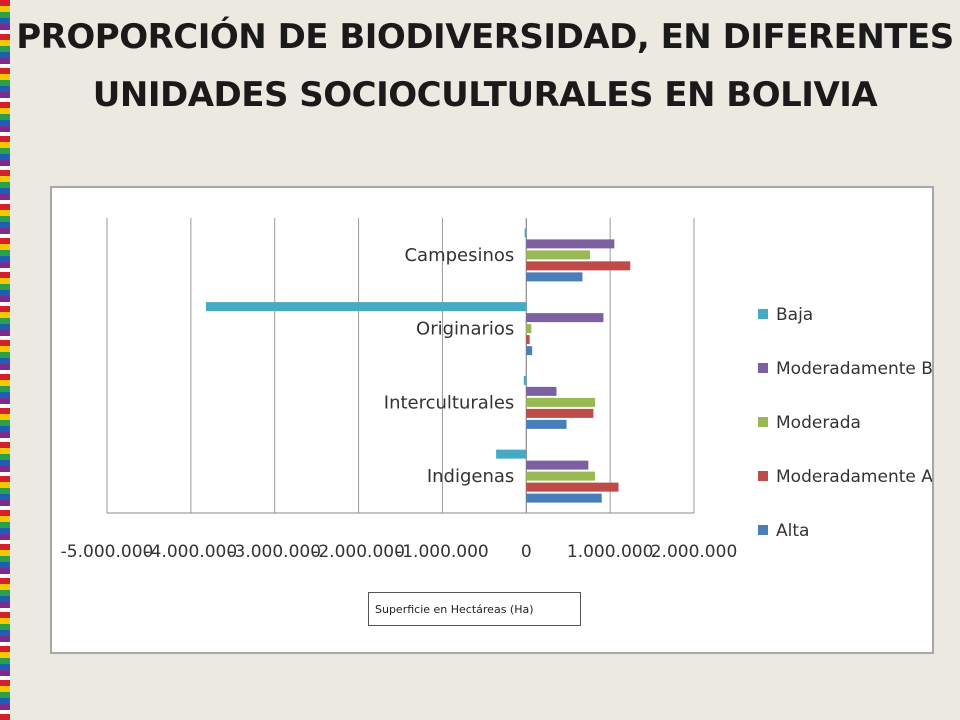  Describe the element at coordinates (191, 552) in the screenshot. I see `x-tick-label: -4.000.000` at that location.